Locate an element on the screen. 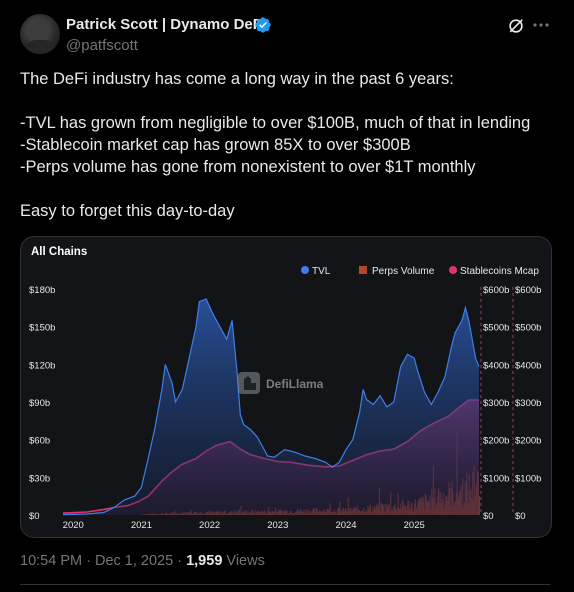  y-right2-tick-label: $500b is located at coordinates (528, 328).